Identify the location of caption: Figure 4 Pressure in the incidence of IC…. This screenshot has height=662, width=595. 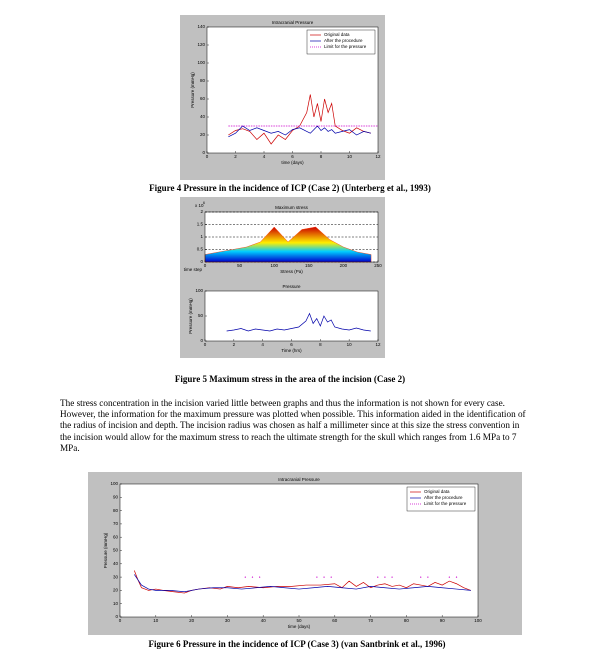
(290, 188).